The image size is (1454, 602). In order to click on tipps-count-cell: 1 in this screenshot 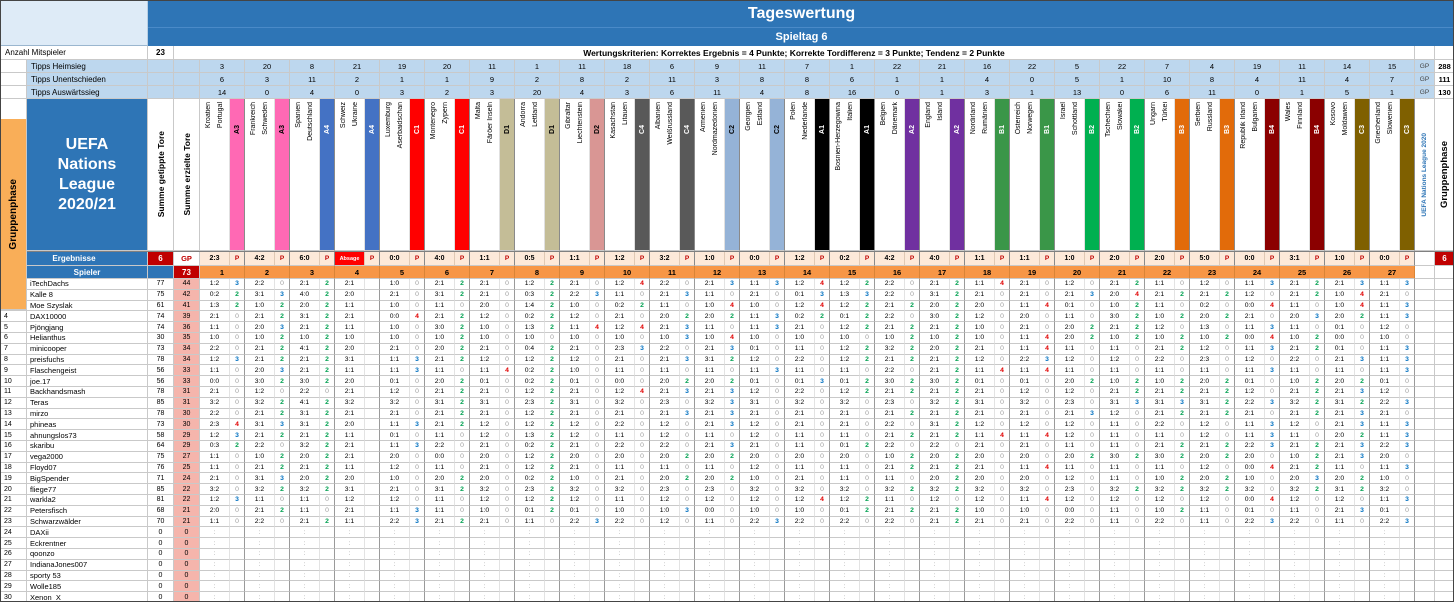, I will do `click(942, 92)`.